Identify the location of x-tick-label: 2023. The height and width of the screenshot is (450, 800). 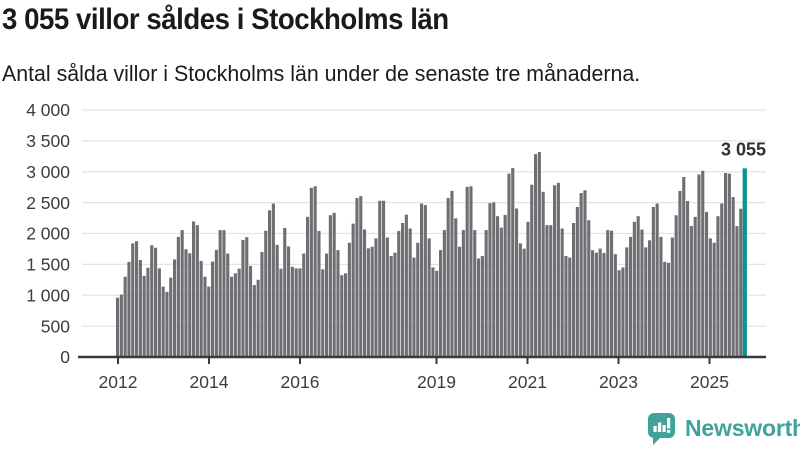
(618, 382).